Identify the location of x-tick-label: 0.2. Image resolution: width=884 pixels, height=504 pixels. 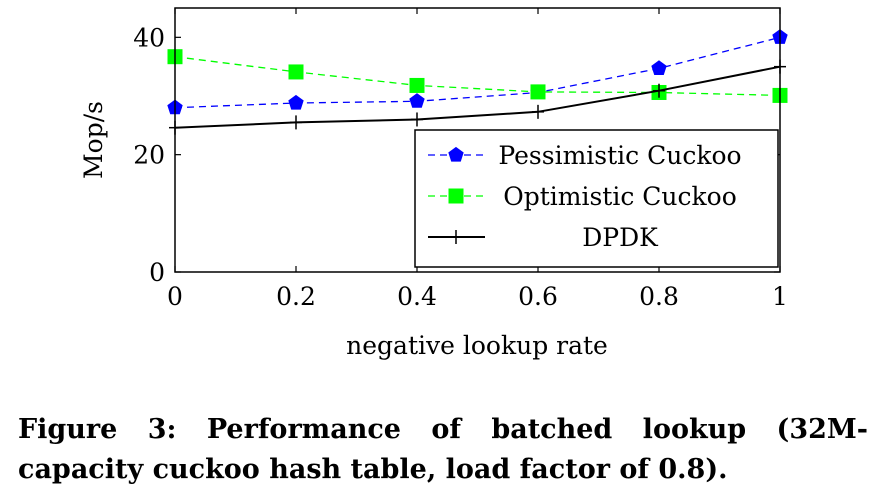
(296, 296).